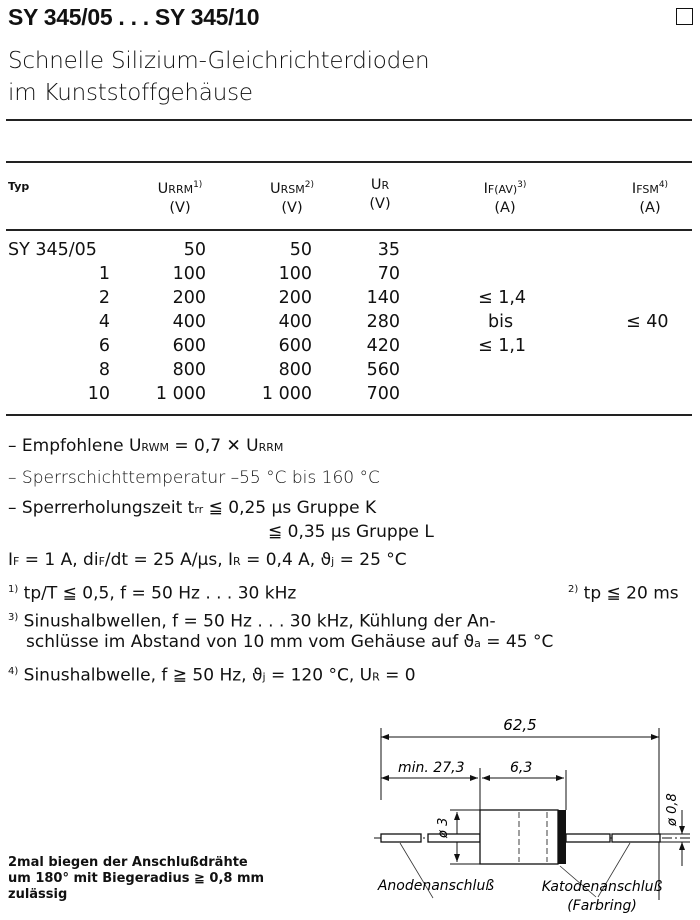 Image resolution: width=700 pixels, height=920 pixels. What do you see at coordinates (104, 298) in the screenshot?
I see `cell-typ: 2` at bounding box center [104, 298].